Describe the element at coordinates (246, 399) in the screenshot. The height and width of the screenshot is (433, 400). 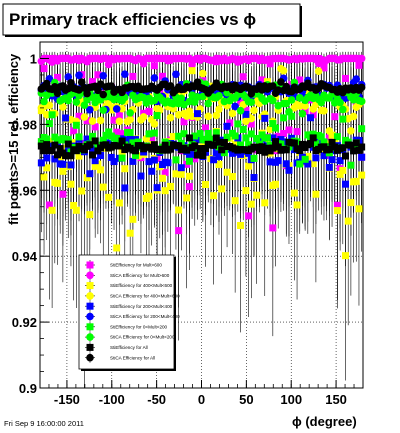
I see `x-tick-label: 50` at that location.